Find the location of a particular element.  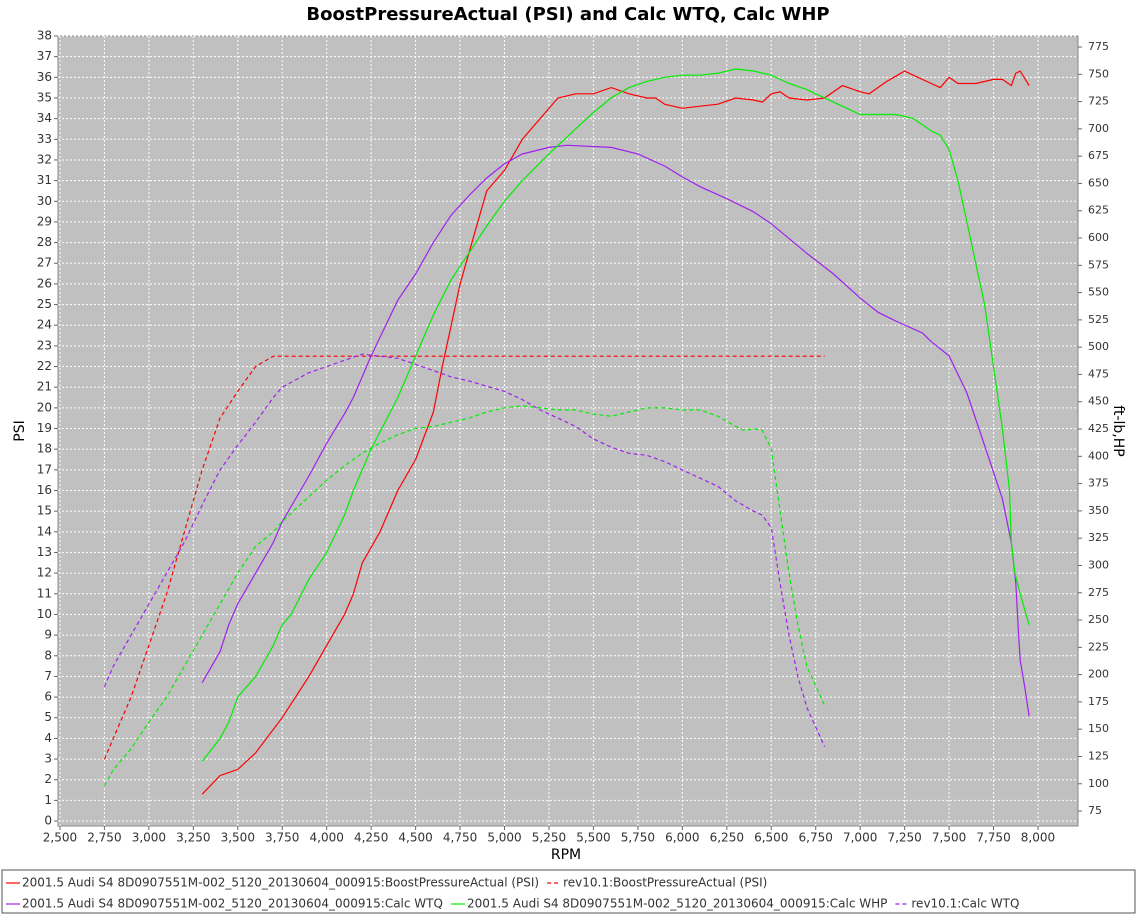

x-tick-label: 5,500 is located at coordinates (593, 838).